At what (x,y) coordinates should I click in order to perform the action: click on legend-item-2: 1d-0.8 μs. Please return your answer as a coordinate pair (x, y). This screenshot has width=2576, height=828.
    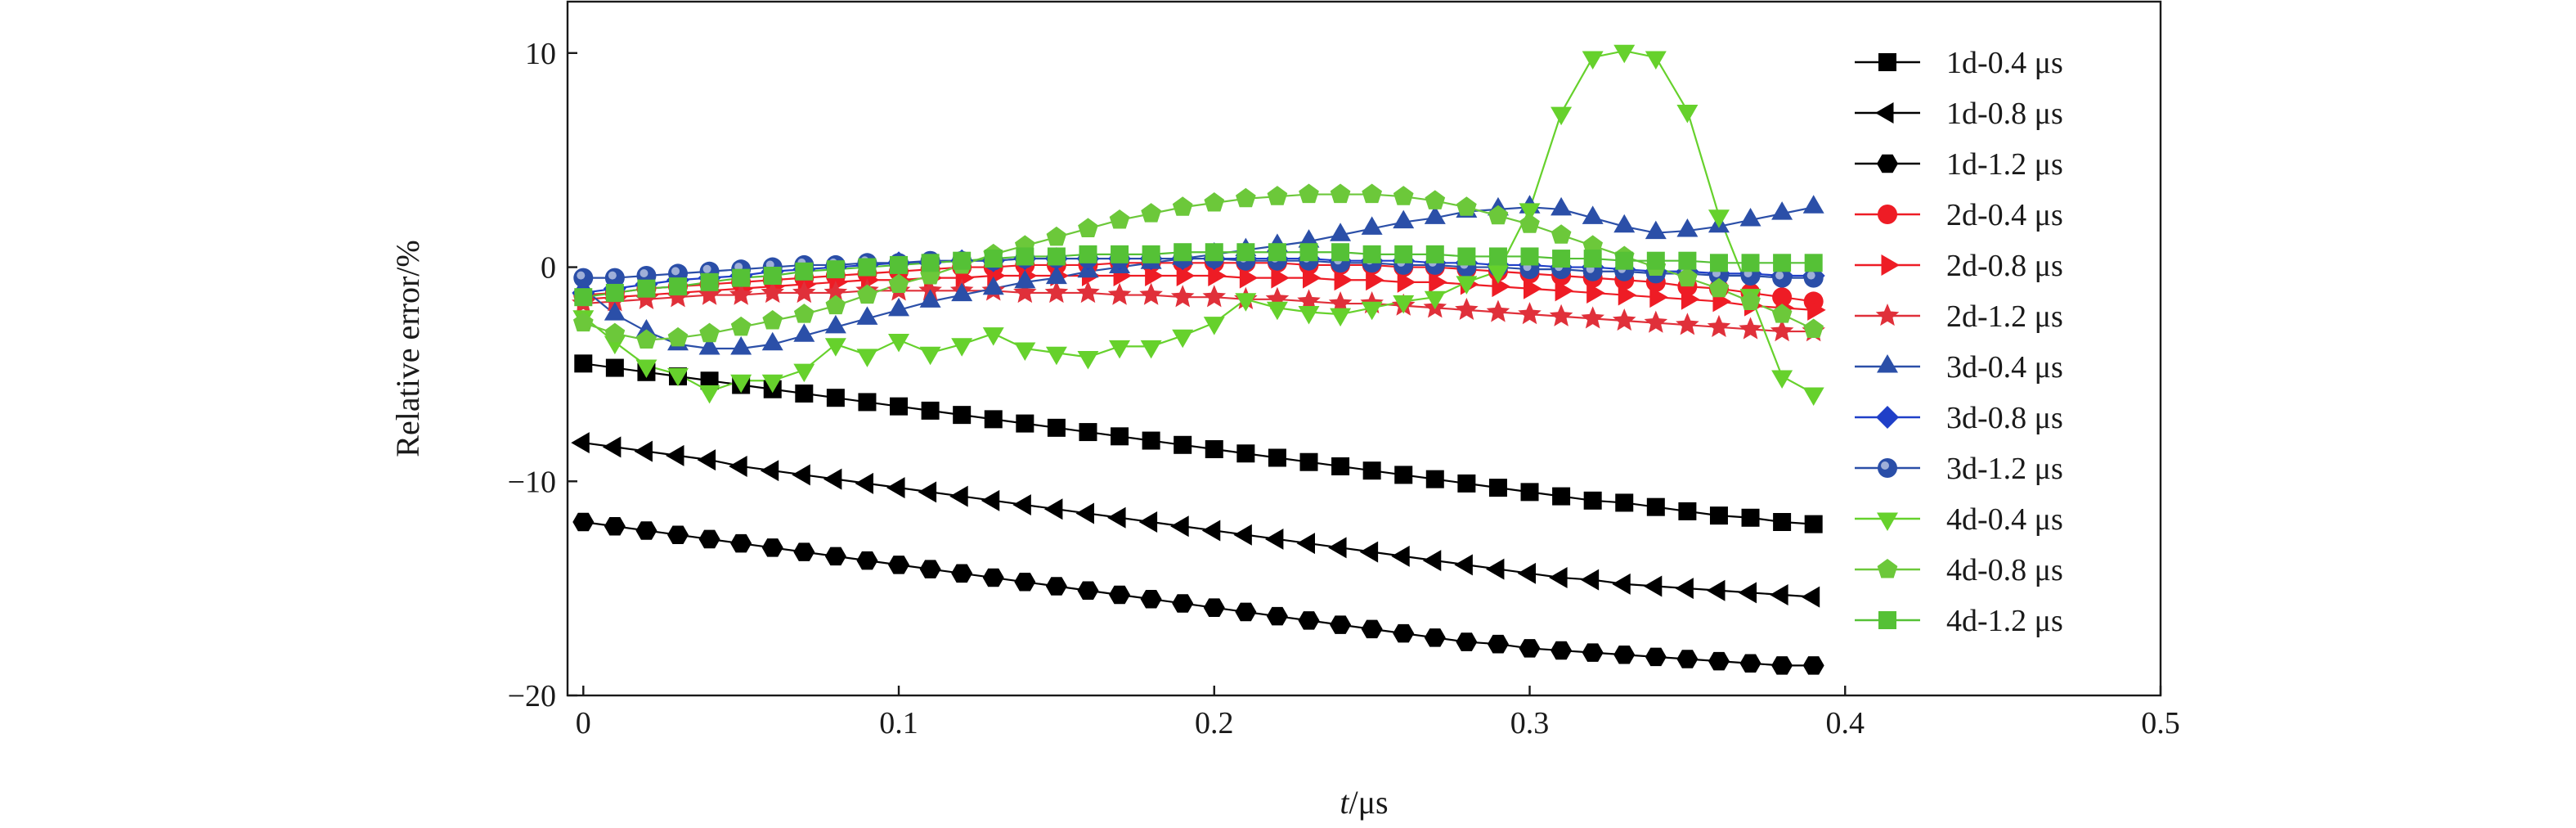
    Looking at the image, I should click on (1959, 114).